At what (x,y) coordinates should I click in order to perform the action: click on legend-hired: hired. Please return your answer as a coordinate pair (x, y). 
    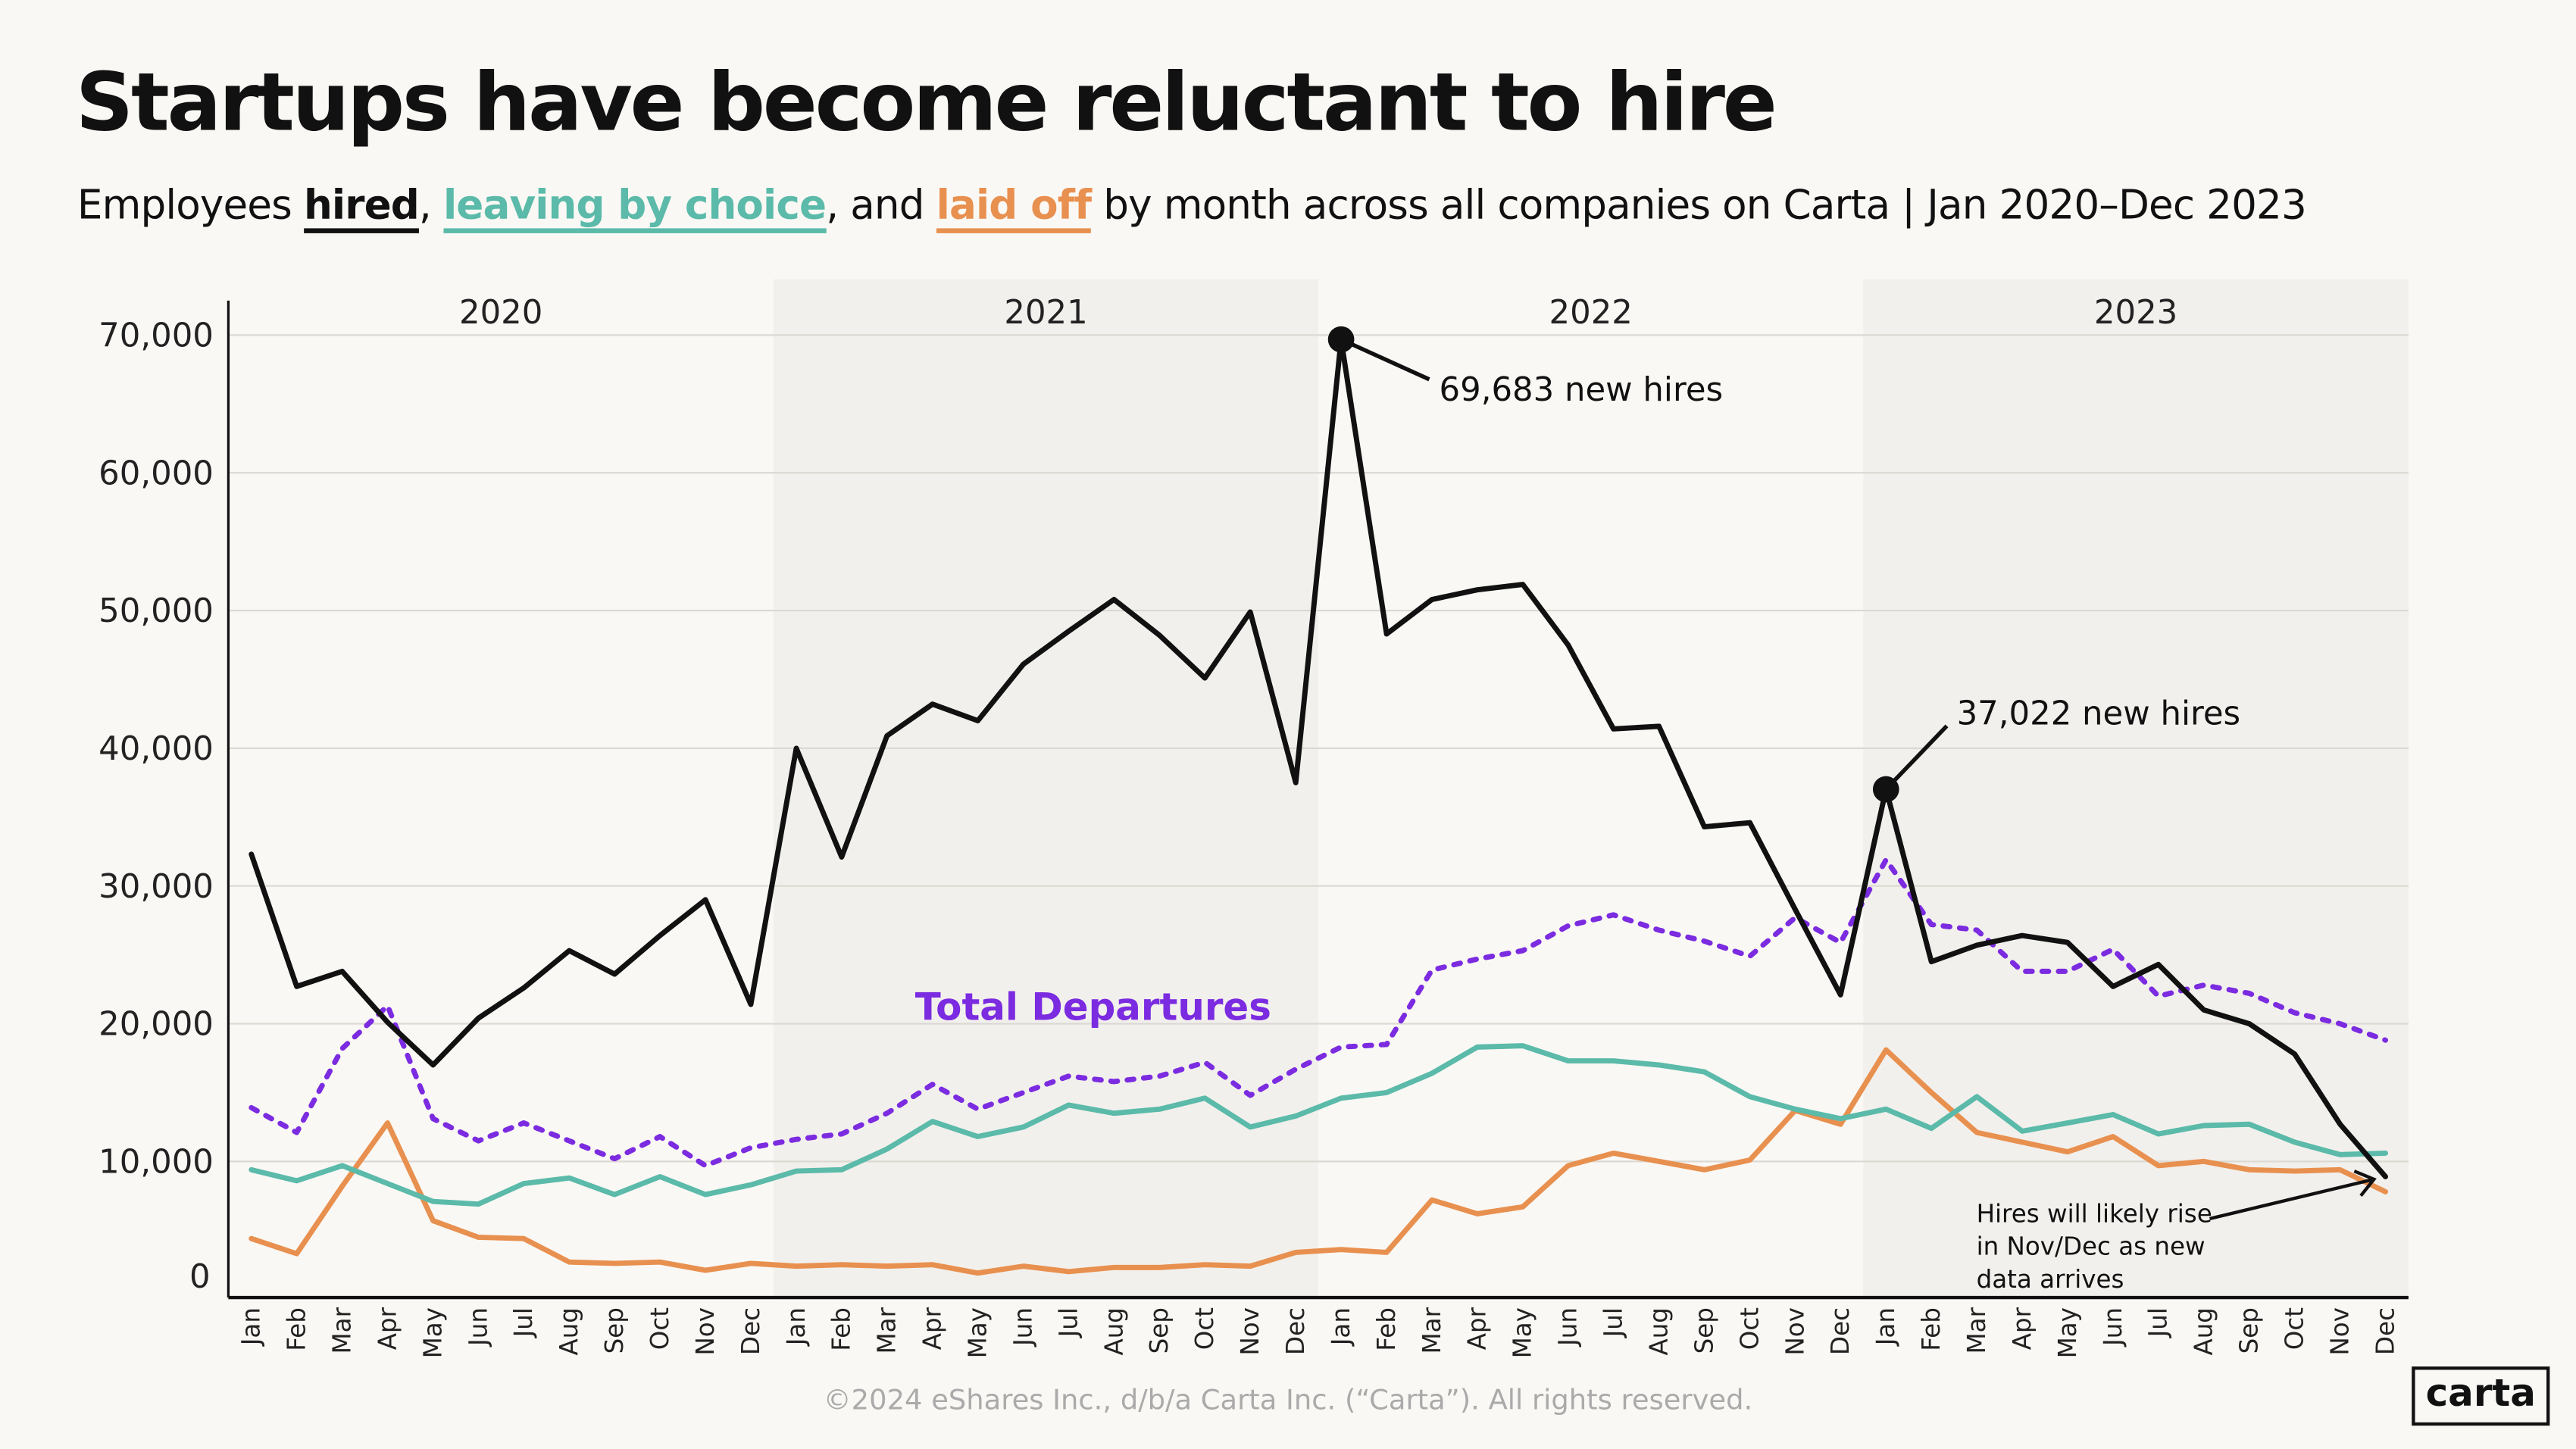
    Looking at the image, I should click on (362, 206).